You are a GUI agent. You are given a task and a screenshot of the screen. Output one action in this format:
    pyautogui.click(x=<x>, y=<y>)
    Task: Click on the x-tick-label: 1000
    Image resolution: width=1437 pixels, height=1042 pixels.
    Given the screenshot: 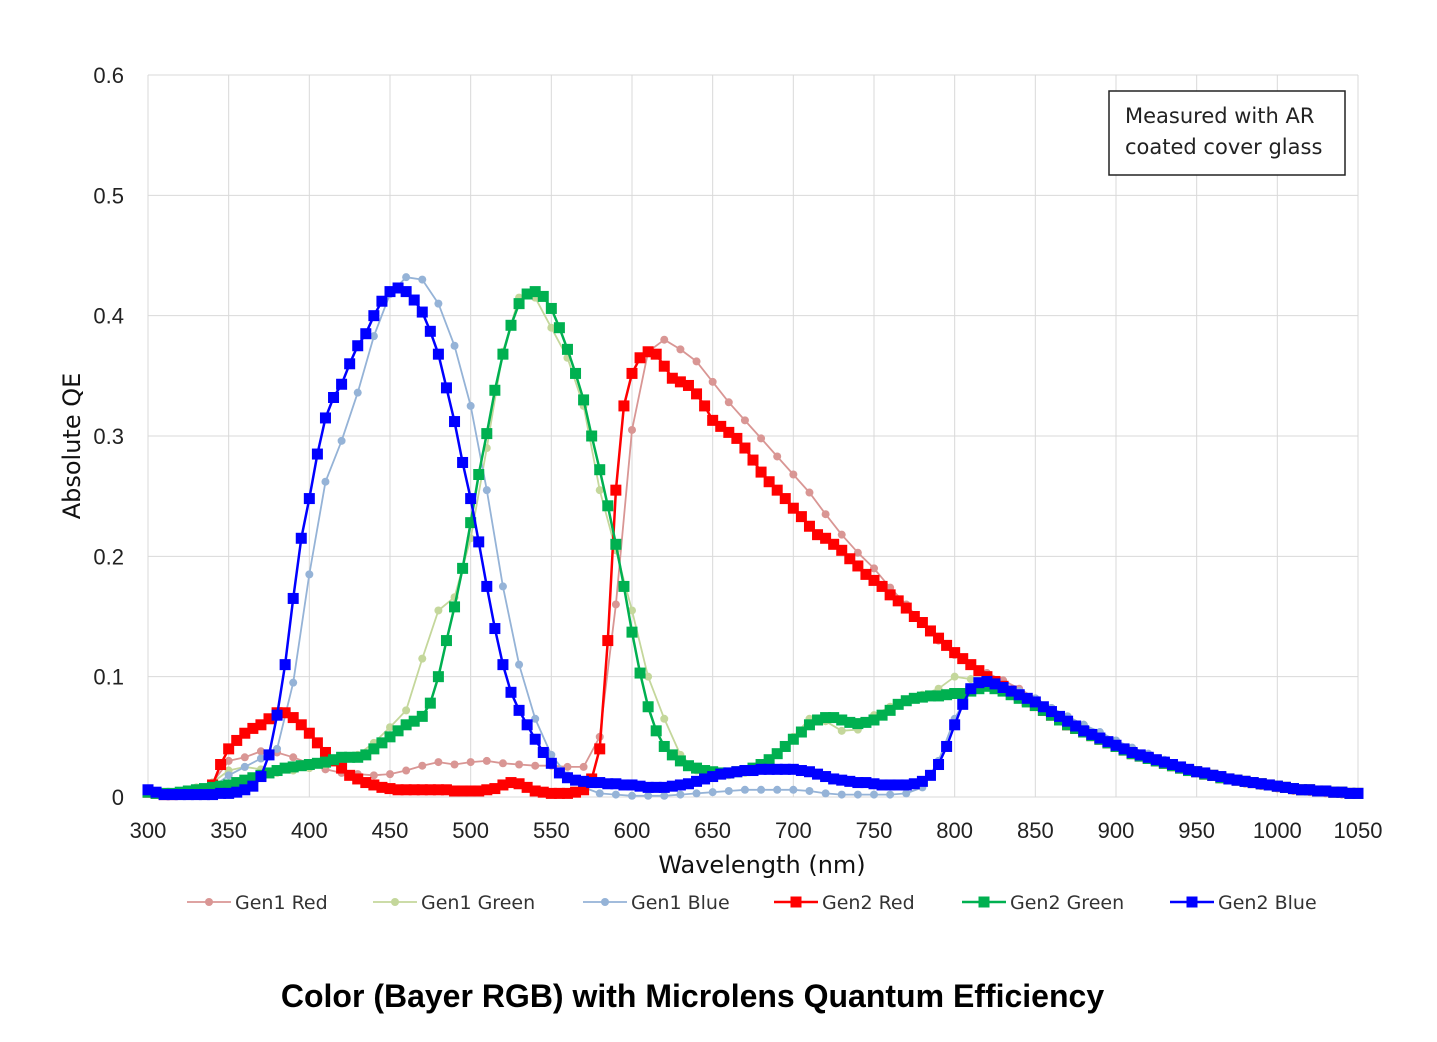 What is the action you would take?
    pyautogui.click(x=1277, y=830)
    